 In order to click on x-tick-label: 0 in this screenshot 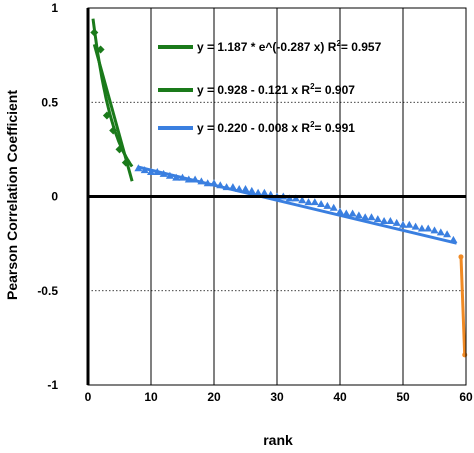, I will do `click(88, 397)`.